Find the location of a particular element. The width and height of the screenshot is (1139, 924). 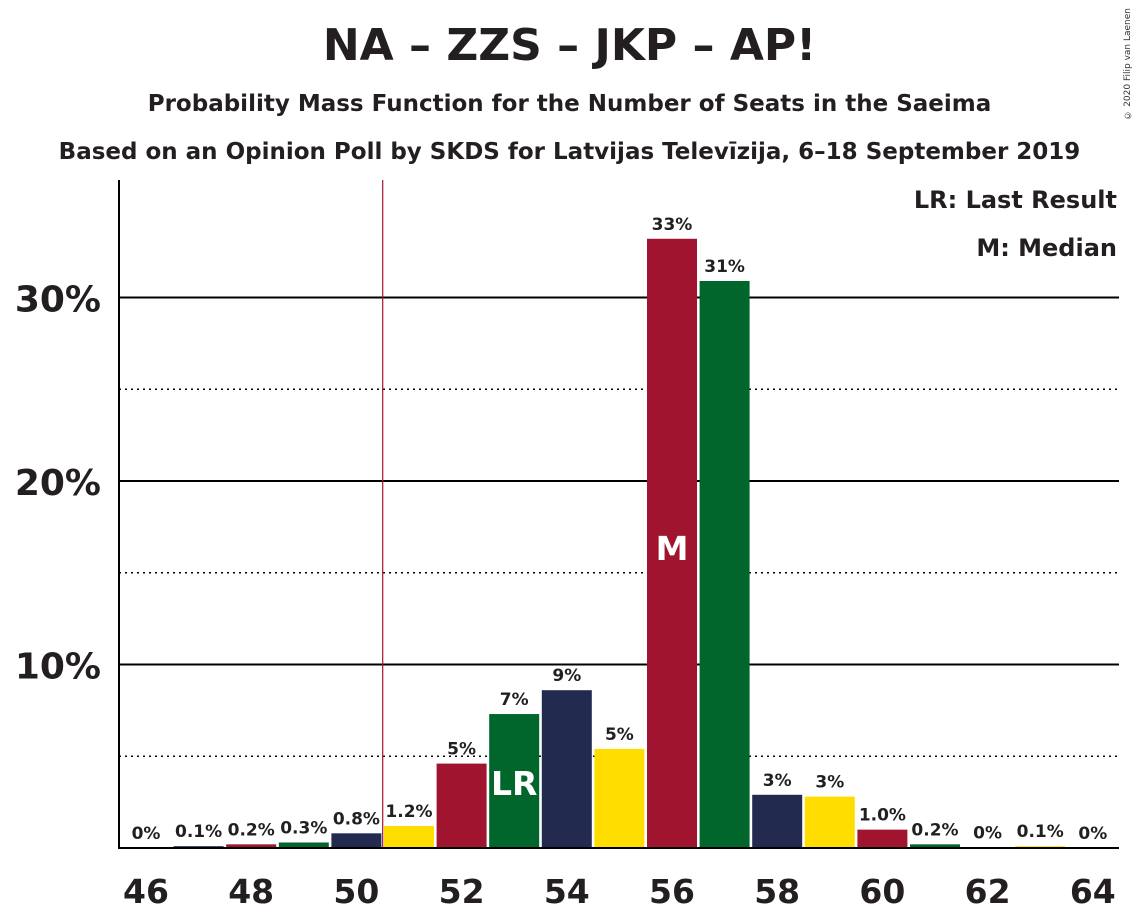

x-tick-label: 52 is located at coordinates (462, 891).